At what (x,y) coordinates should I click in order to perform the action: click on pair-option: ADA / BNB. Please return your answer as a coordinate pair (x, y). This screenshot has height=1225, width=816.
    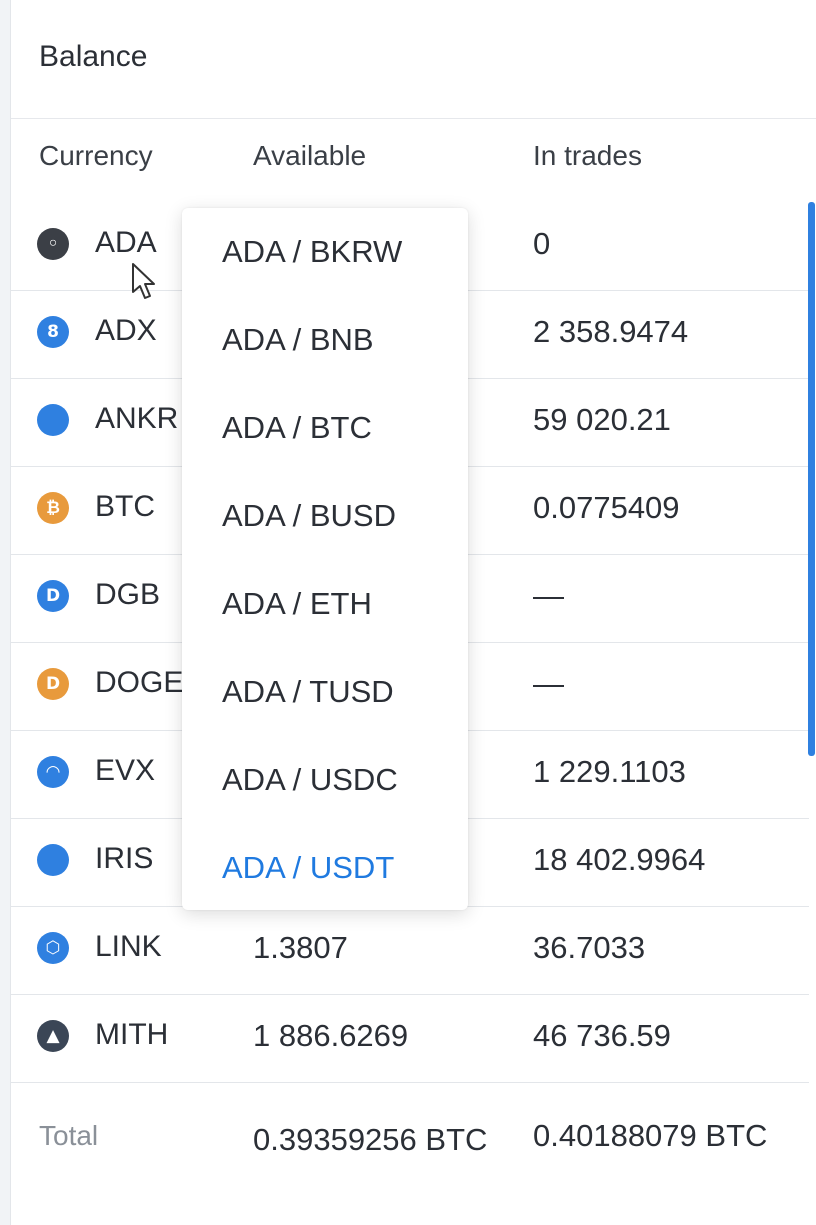
    Looking at the image, I should click on (298, 339).